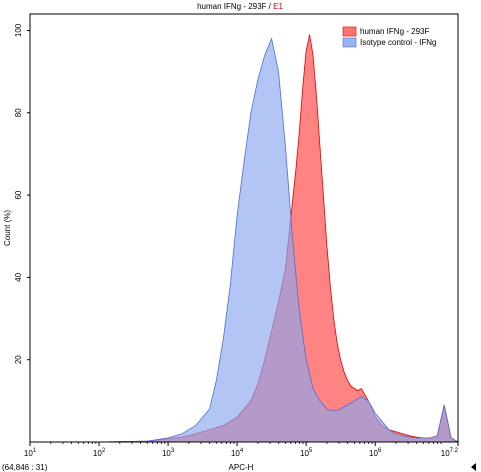  What do you see at coordinates (30, 453) in the screenshot?
I see `x-tick-label: 10¹` at bounding box center [30, 453].